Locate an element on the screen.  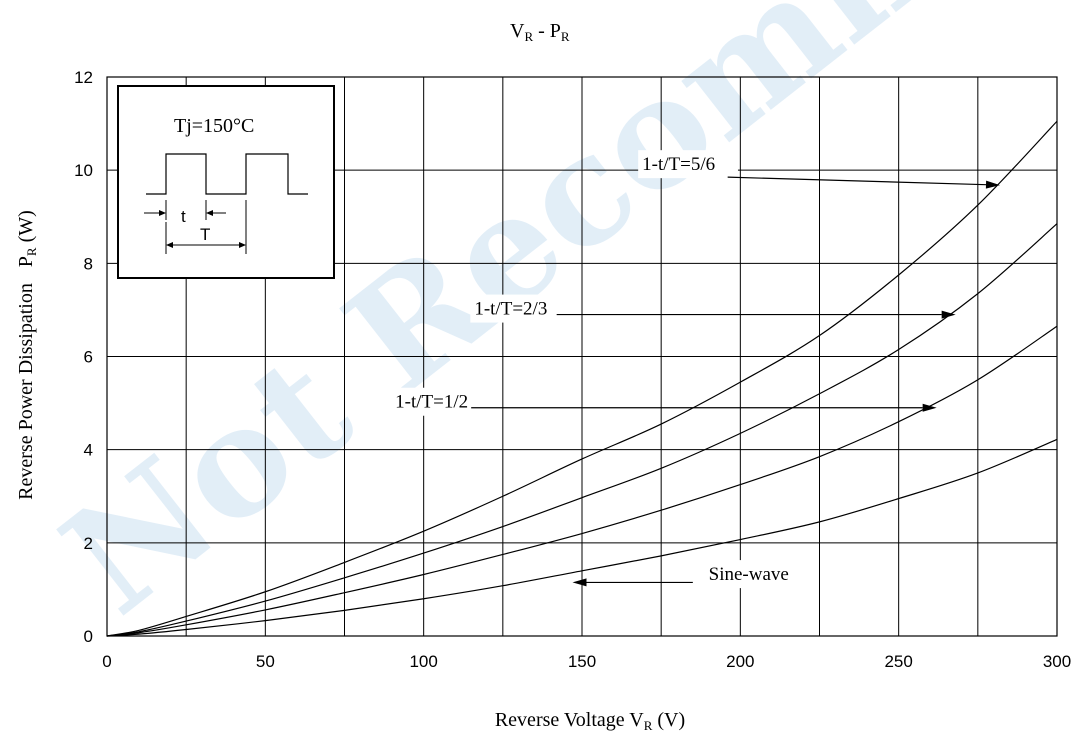
y-tick-label: 12 is located at coordinates (83, 77).